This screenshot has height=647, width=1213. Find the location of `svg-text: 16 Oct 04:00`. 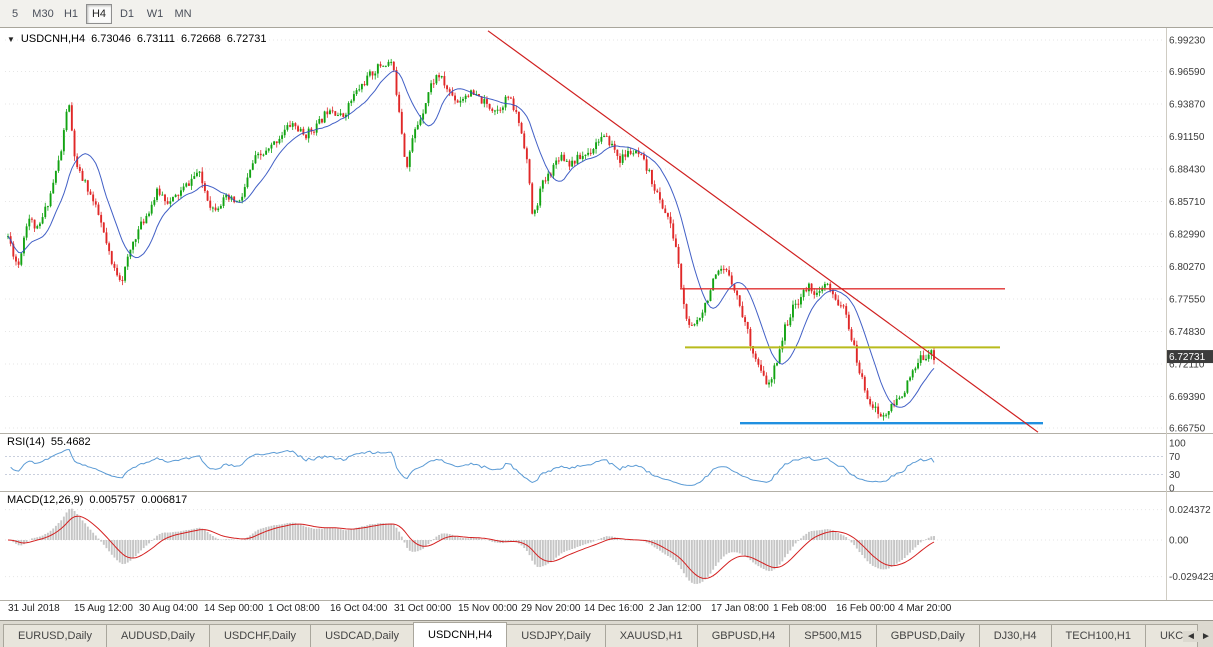

svg-text: 16 Oct 04:00 is located at coordinates (359, 608).